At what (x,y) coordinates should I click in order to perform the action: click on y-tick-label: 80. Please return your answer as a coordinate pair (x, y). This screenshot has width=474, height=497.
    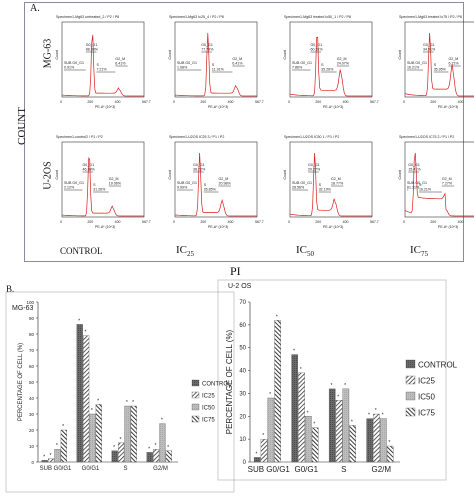
    Looking at the image, I should click on (32, 334).